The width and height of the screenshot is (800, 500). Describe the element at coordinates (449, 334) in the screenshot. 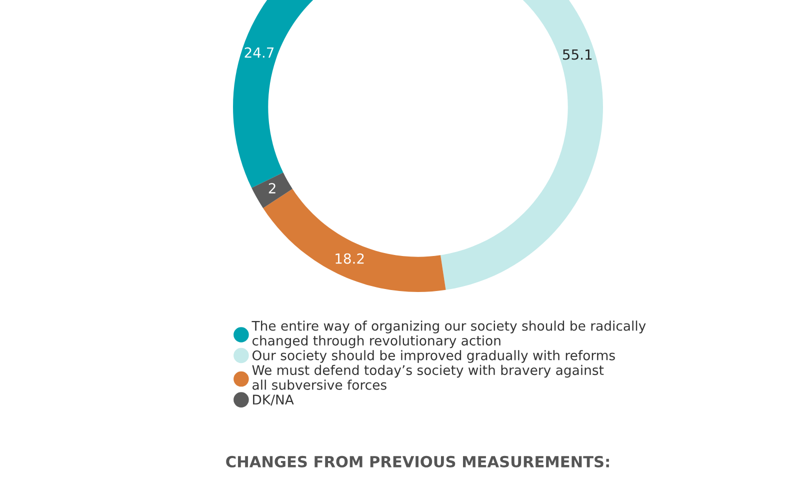

I see `legend-label: The entire way of organizing our society should be radically changed through revolutionary action` at that location.